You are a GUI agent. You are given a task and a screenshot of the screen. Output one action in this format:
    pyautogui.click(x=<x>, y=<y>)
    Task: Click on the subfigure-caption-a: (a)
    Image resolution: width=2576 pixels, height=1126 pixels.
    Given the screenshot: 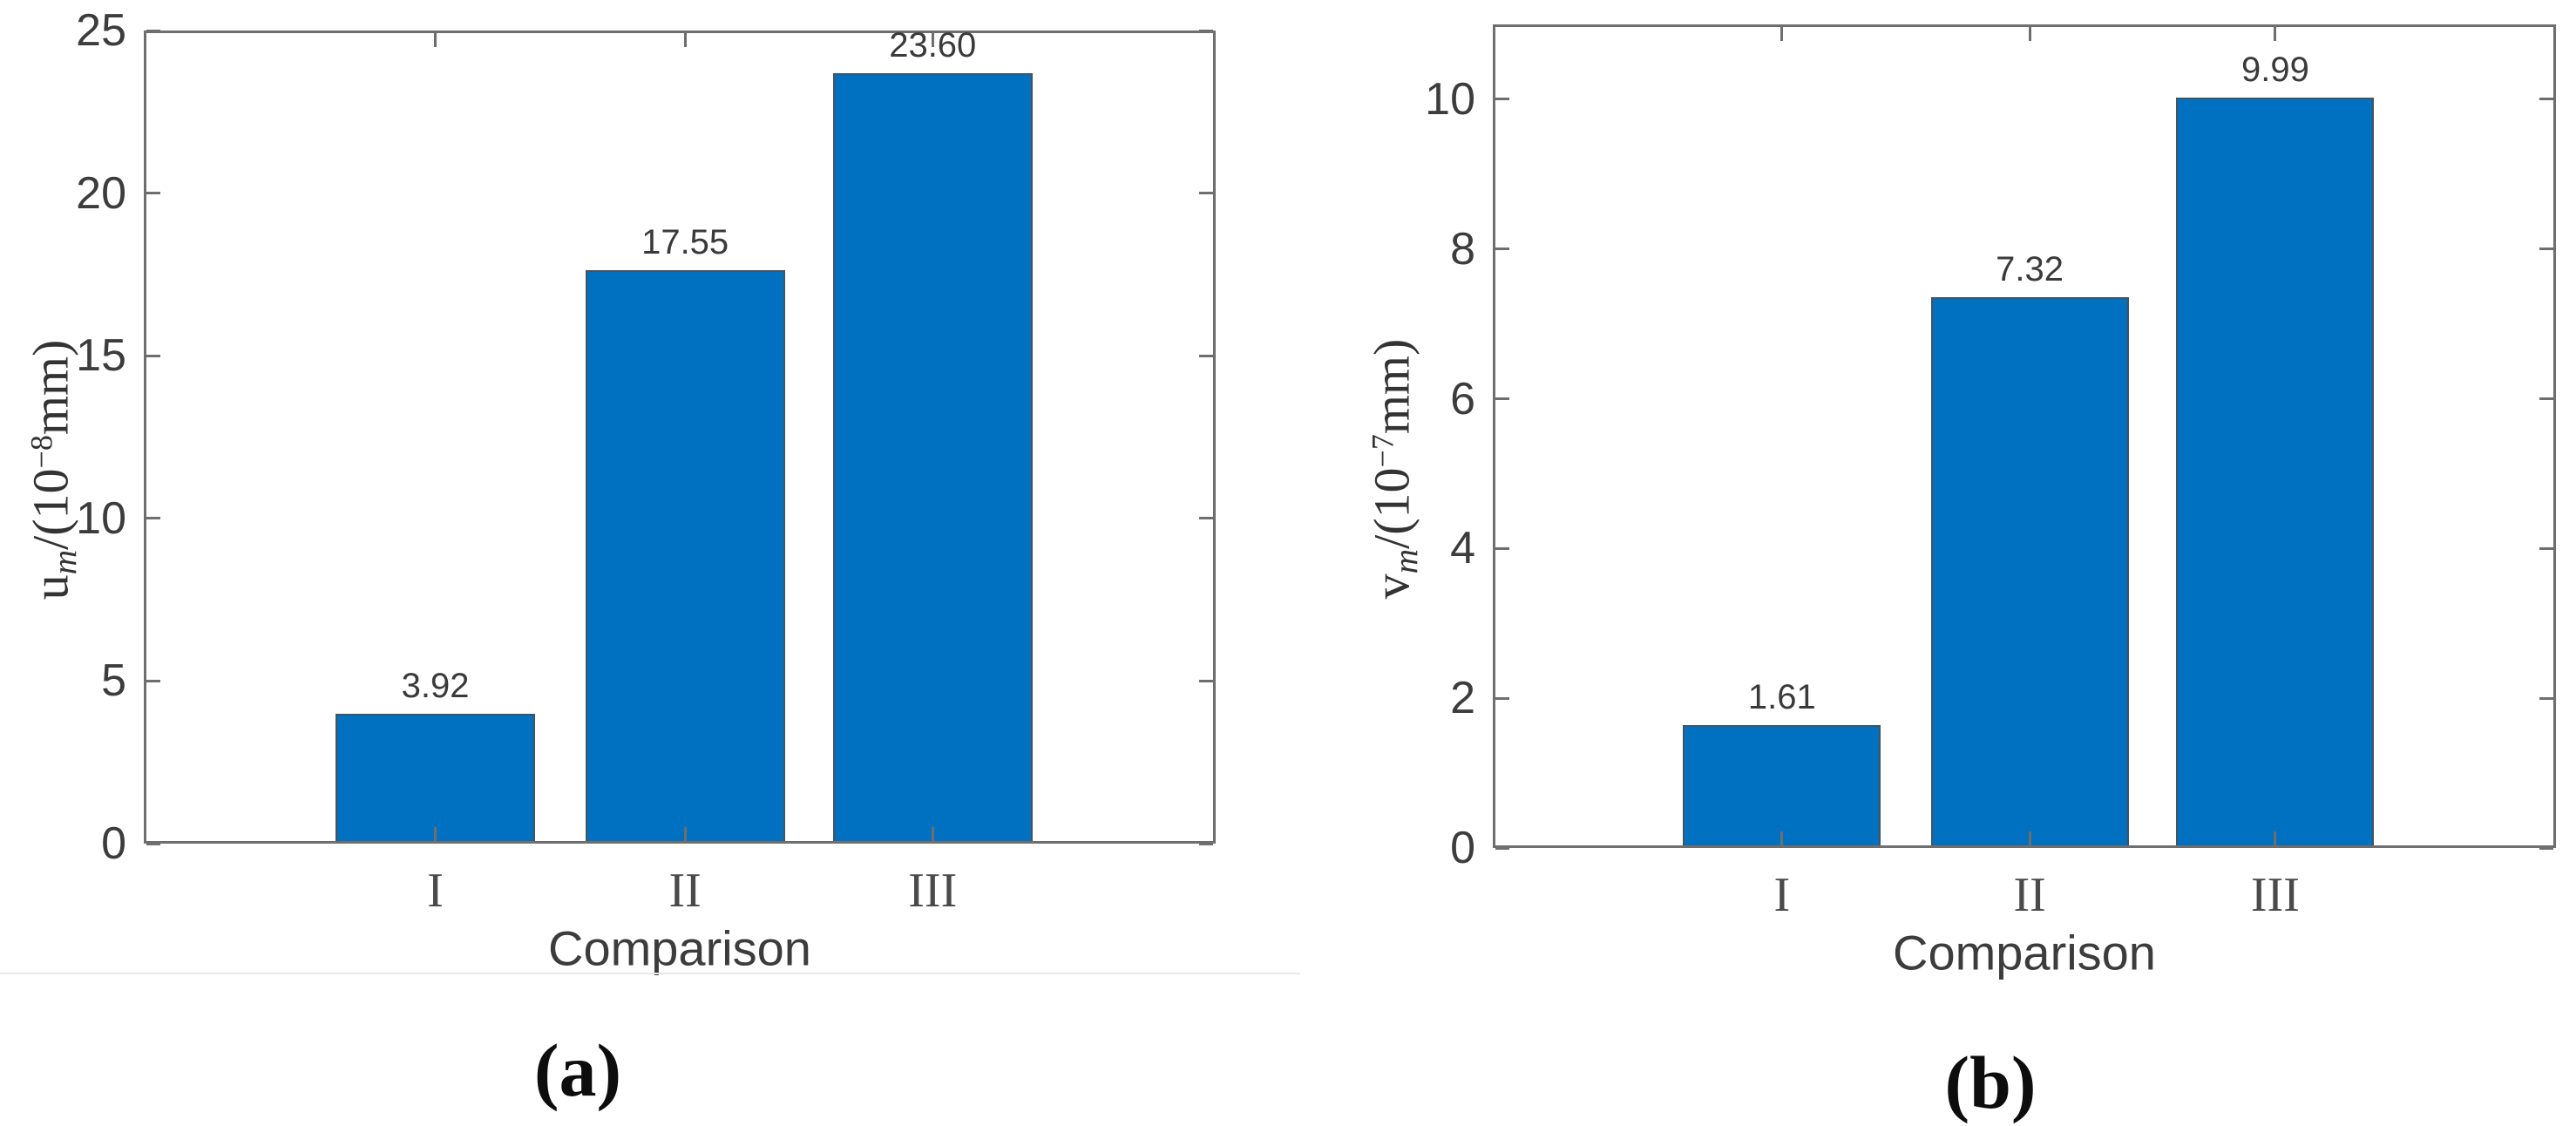 What is the action you would take?
    pyautogui.click(x=577, y=1070)
    